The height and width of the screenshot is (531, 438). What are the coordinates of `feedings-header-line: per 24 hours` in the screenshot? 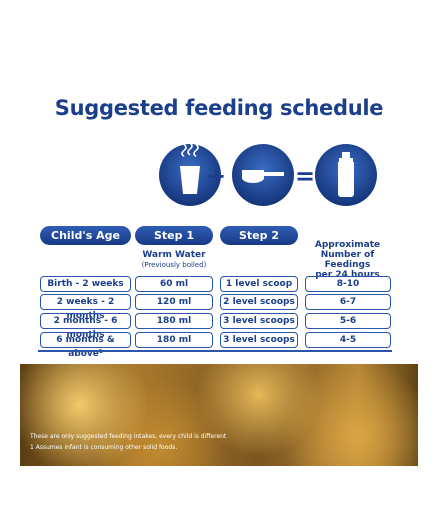 It's located at (347, 275).